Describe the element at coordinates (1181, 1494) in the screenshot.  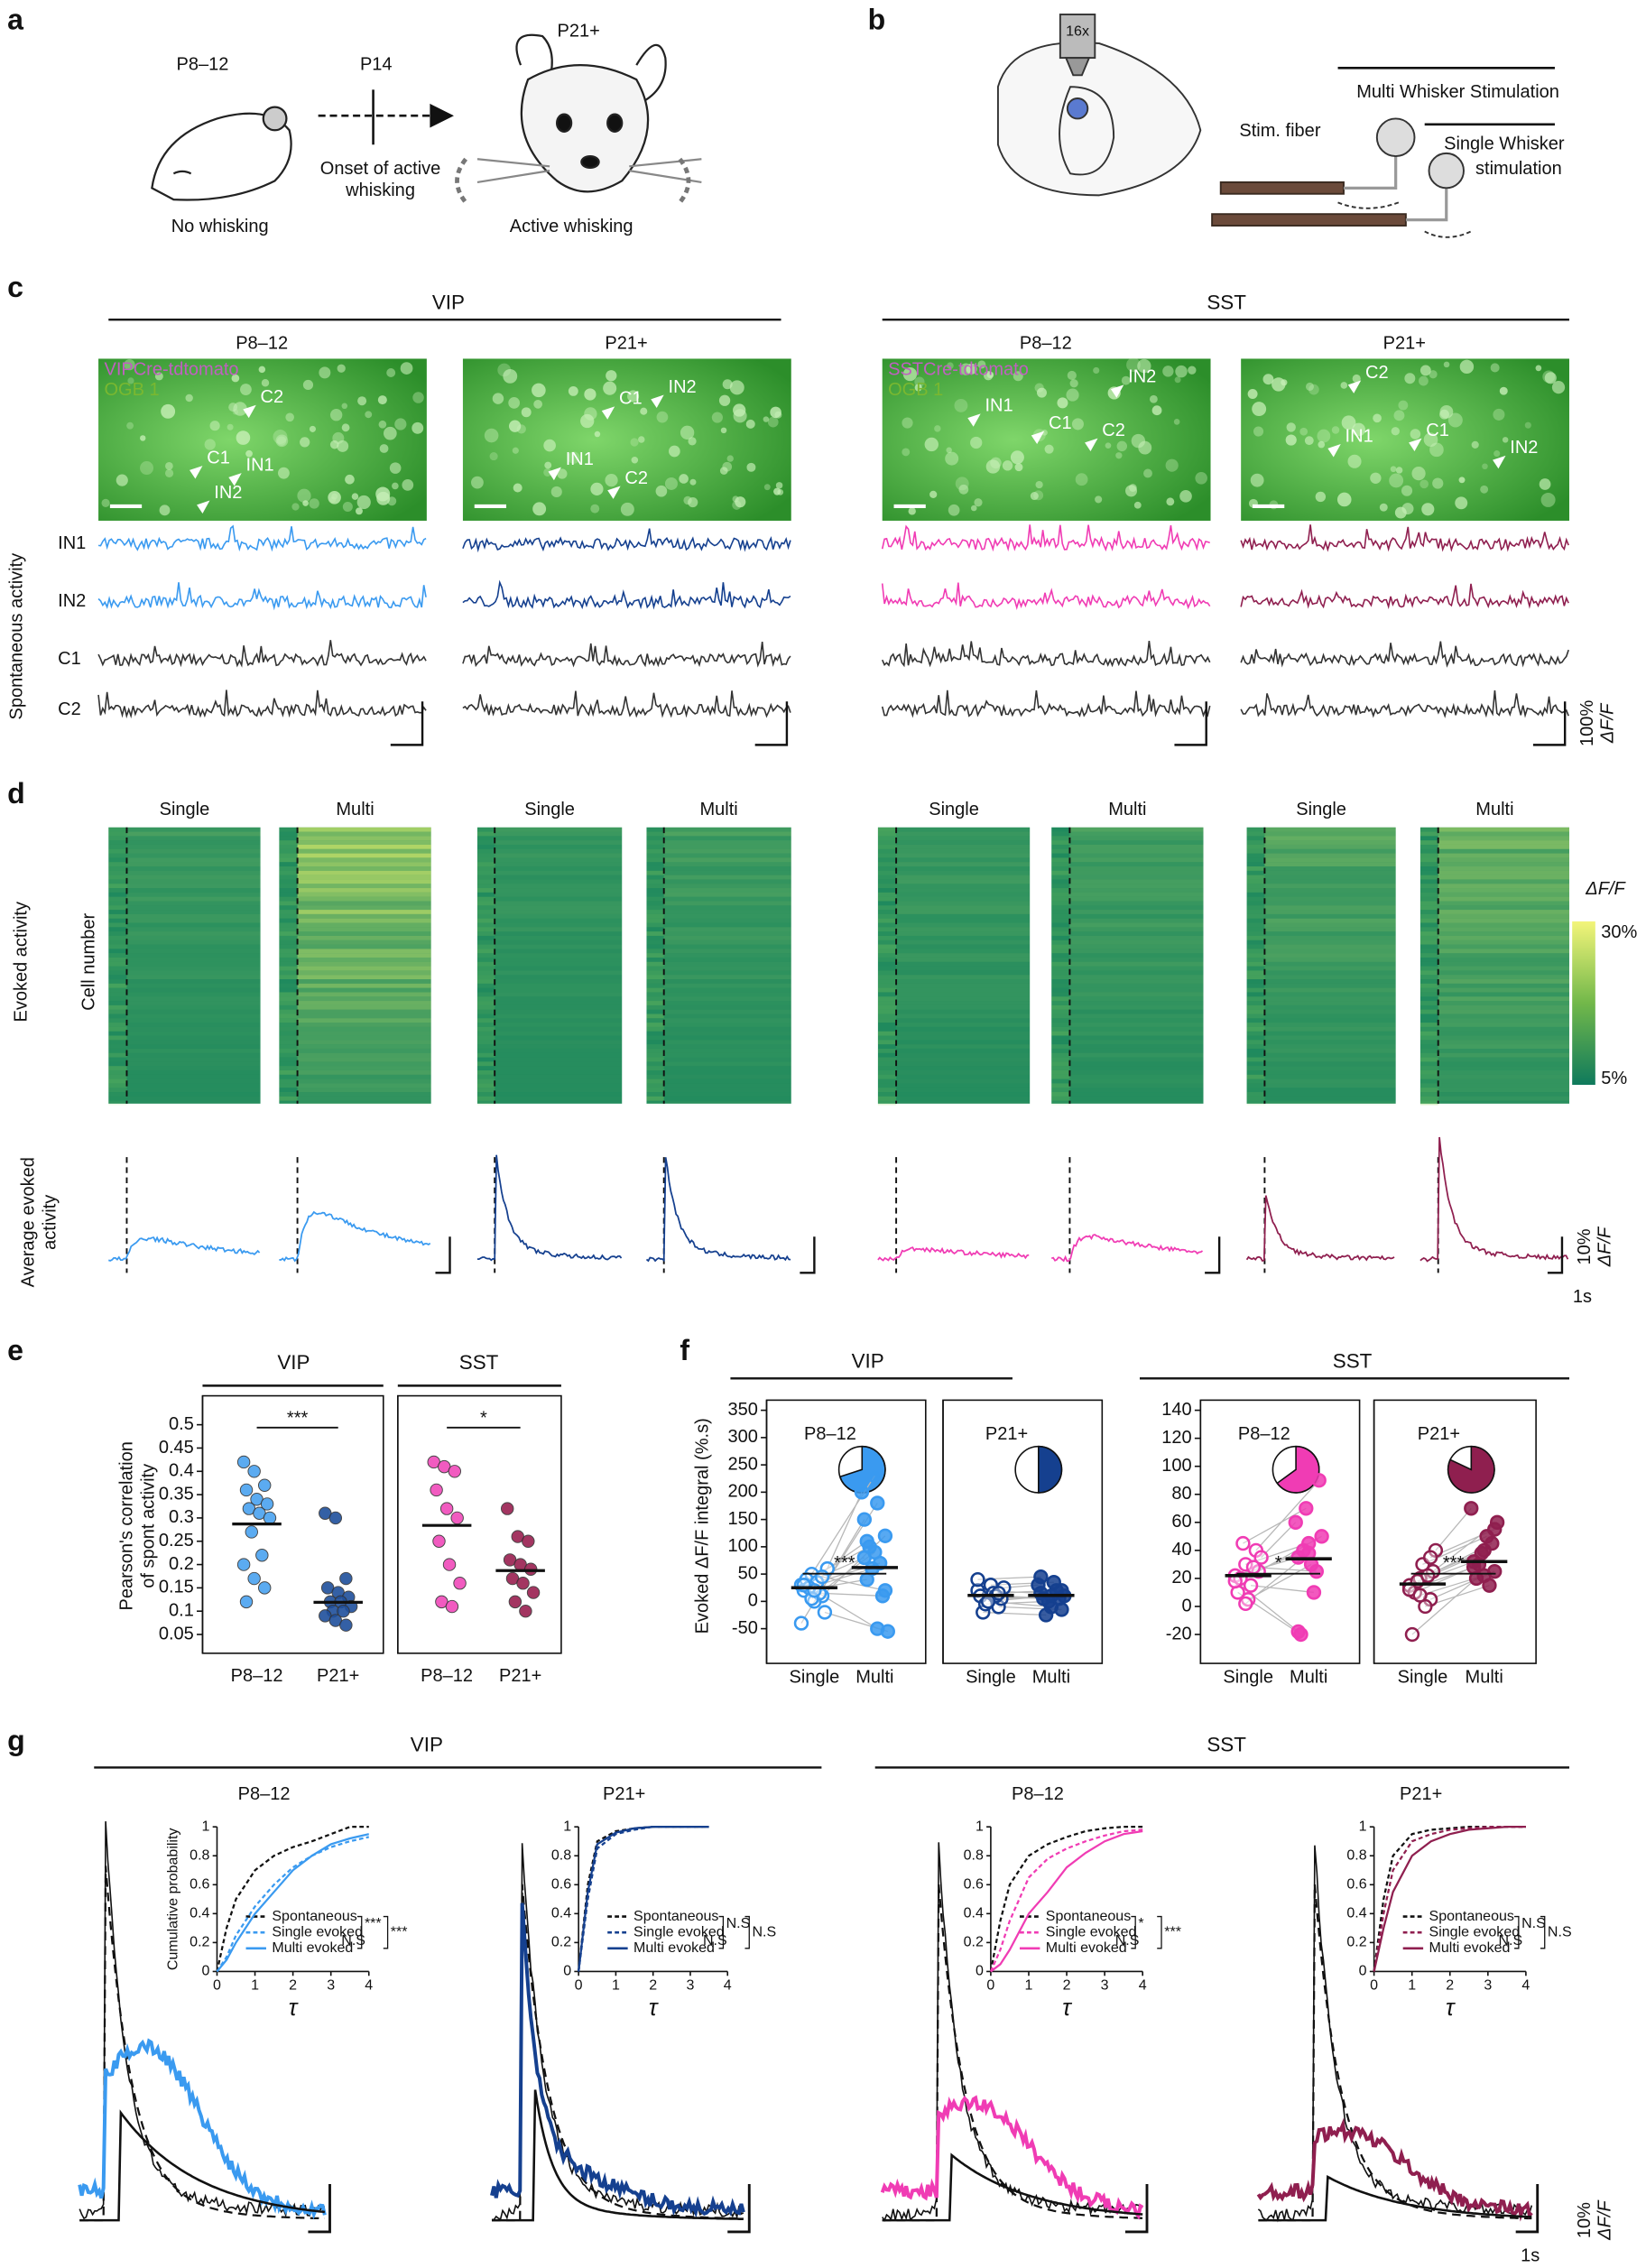
I see `y-tick-label: 80` at that location.